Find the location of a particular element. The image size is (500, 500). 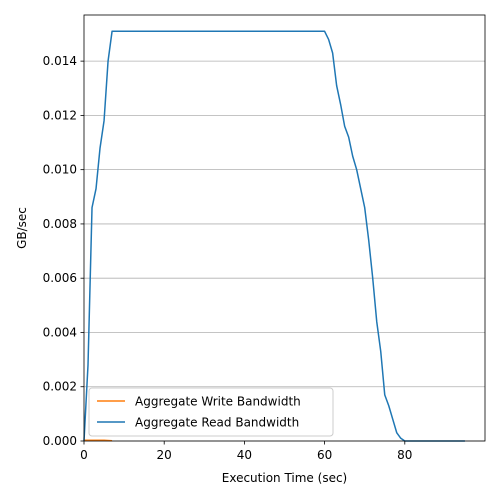

x-axis-label: Execution Time (sec) is located at coordinates (284, 478).